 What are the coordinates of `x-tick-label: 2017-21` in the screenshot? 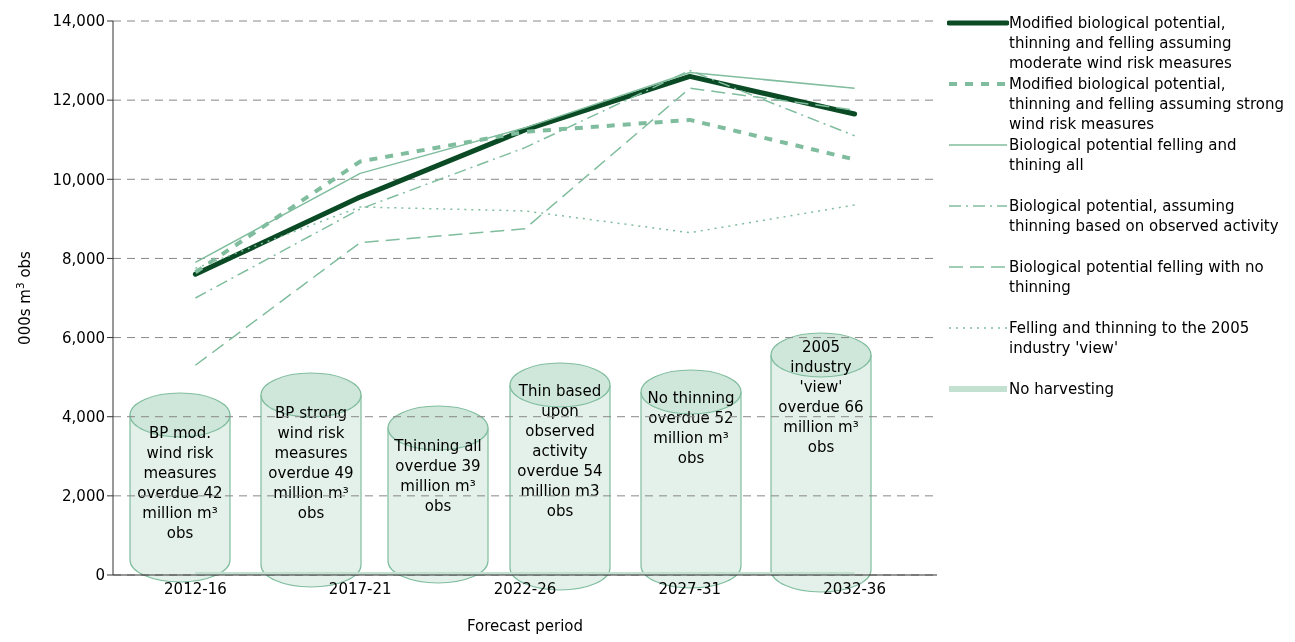 It's located at (360, 588).